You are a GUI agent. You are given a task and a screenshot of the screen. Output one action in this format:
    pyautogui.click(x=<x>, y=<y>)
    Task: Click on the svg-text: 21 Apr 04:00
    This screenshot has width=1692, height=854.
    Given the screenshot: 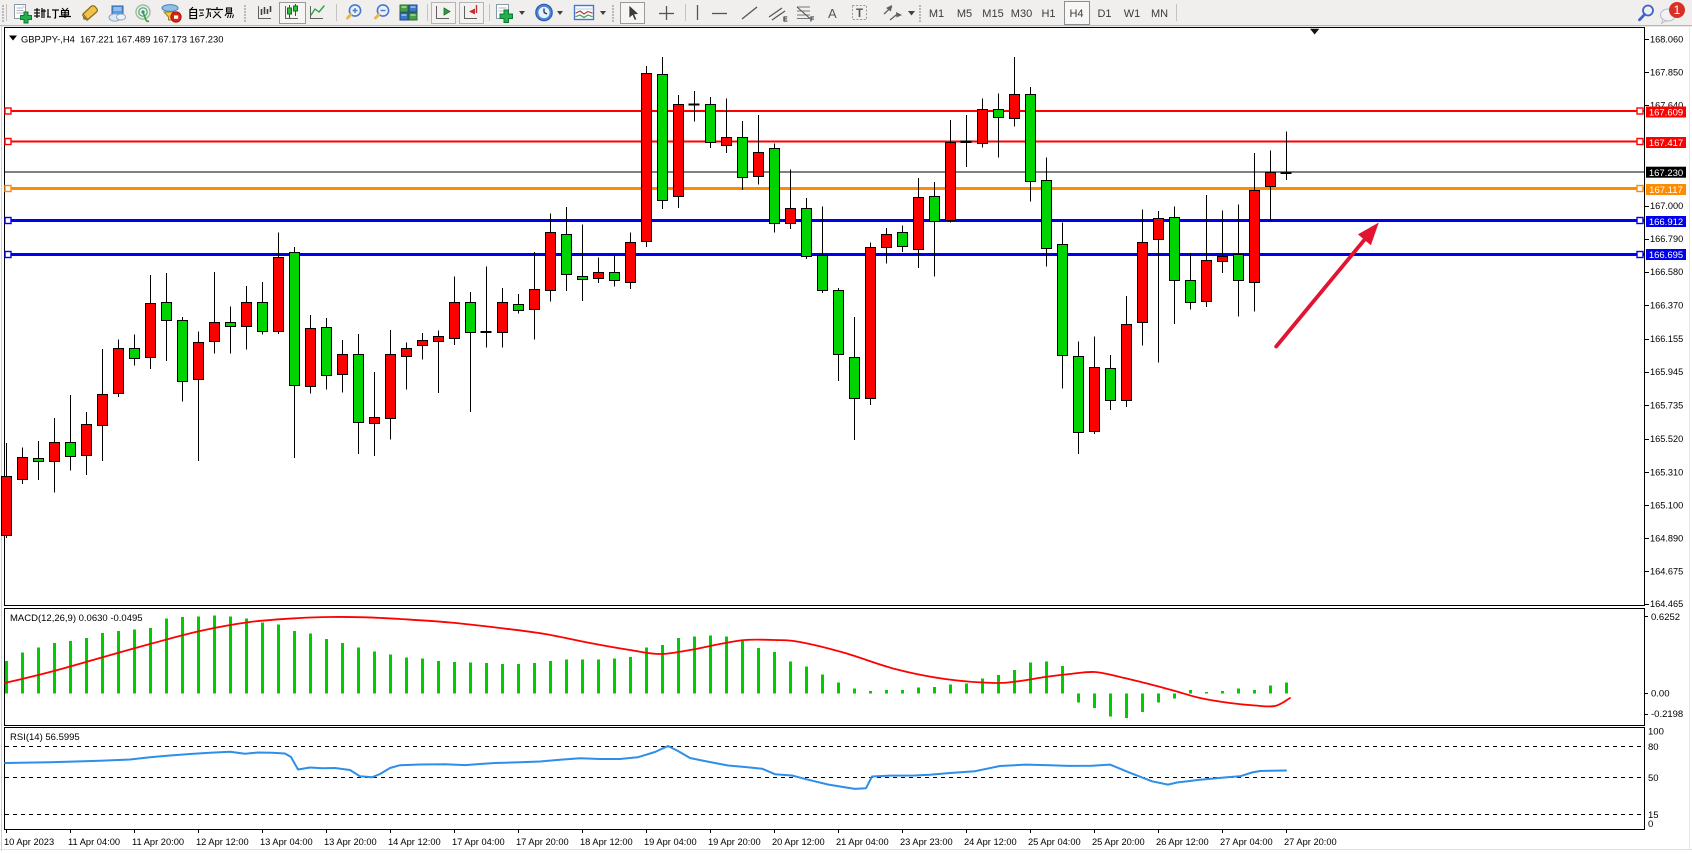 What is the action you would take?
    pyautogui.click(x=862, y=842)
    